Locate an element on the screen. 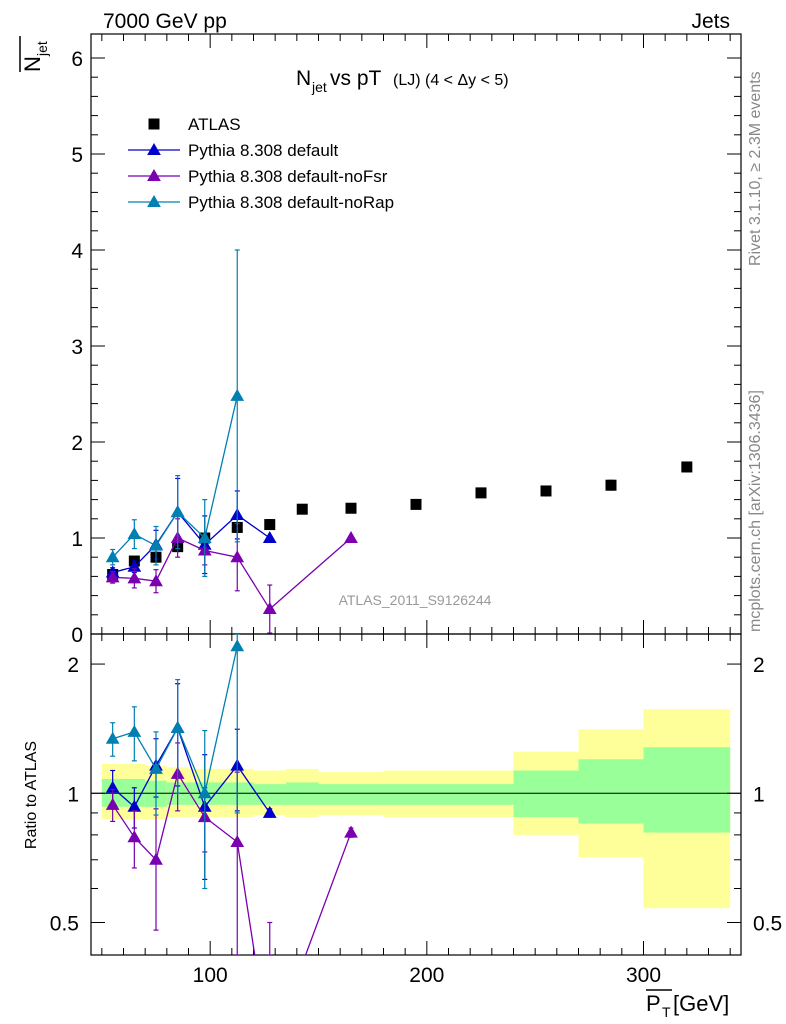 The width and height of the screenshot is (786, 1024). xlabel: P T [GeV] is located at coordinates (687, 1004).